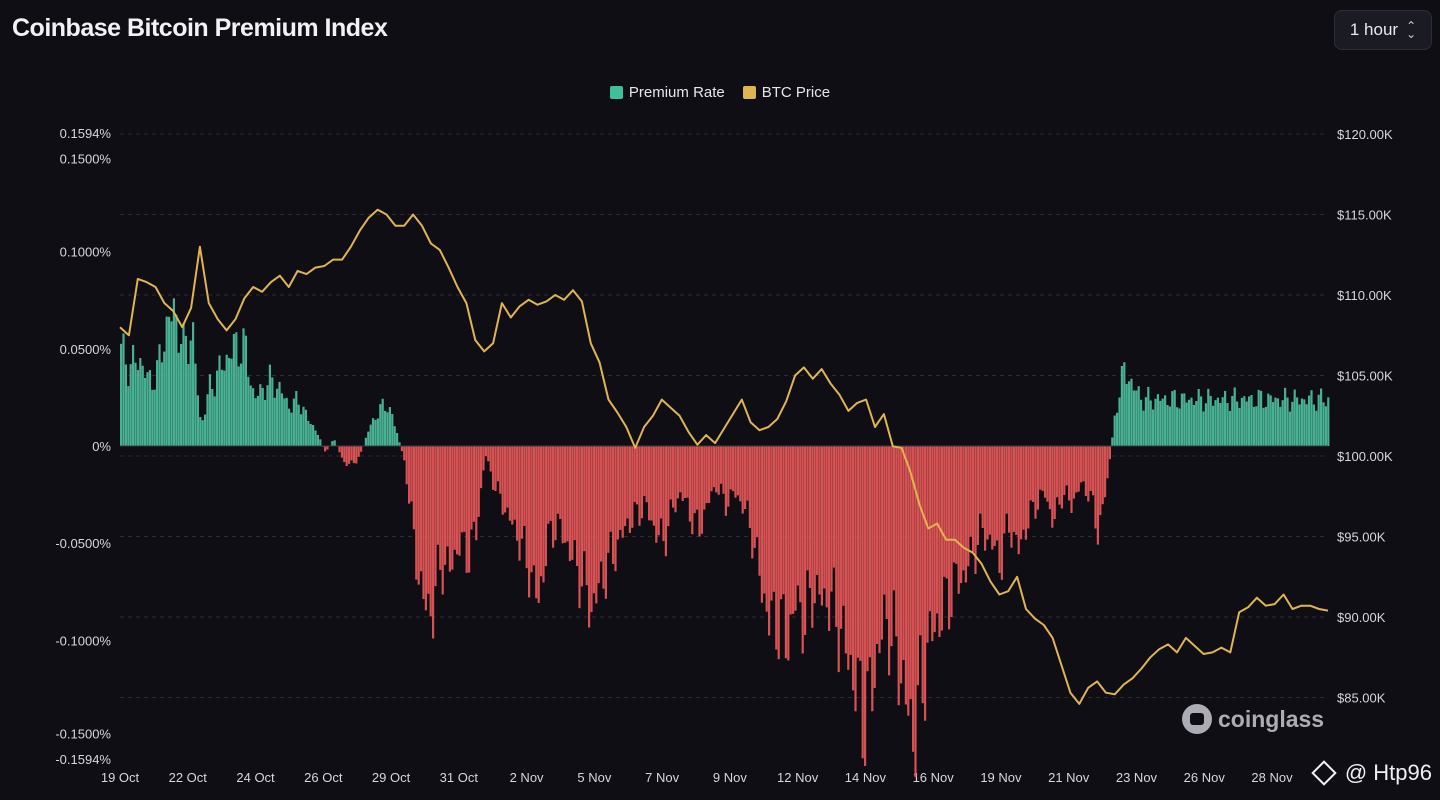 This screenshot has height=800, width=1440. I want to click on left-axis-tick-label: -0.1594%, so click(83, 759).